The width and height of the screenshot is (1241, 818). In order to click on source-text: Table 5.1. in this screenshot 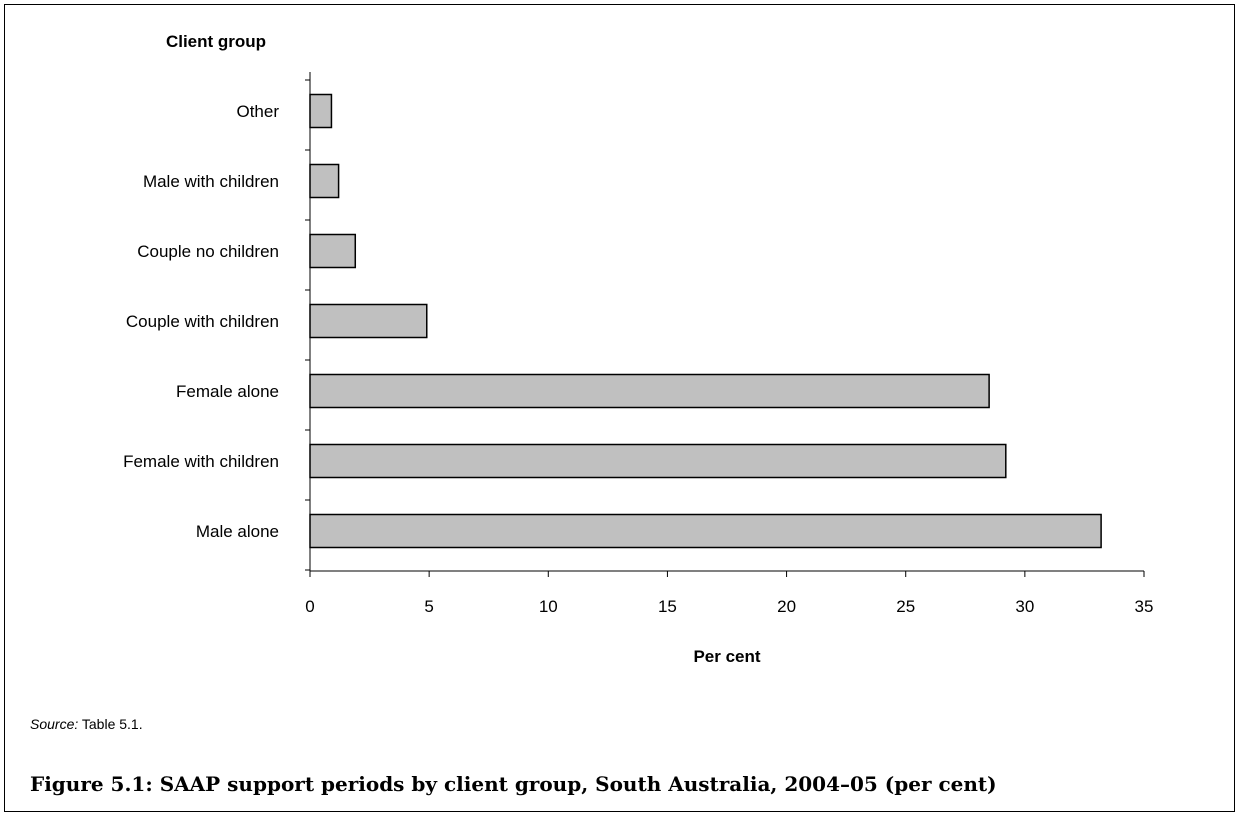, I will do `click(110, 724)`.